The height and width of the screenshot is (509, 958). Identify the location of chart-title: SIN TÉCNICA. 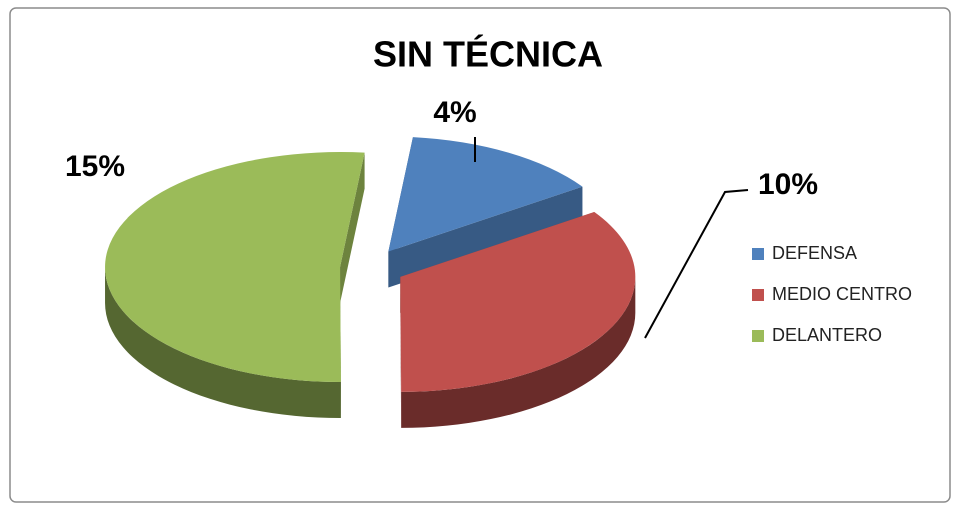
(488, 54).